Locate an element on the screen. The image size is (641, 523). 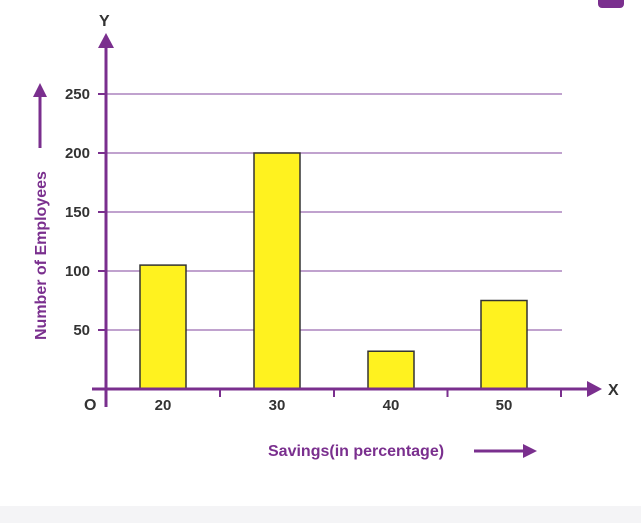
x-axis-arrow-icon is located at coordinates (594, 389).